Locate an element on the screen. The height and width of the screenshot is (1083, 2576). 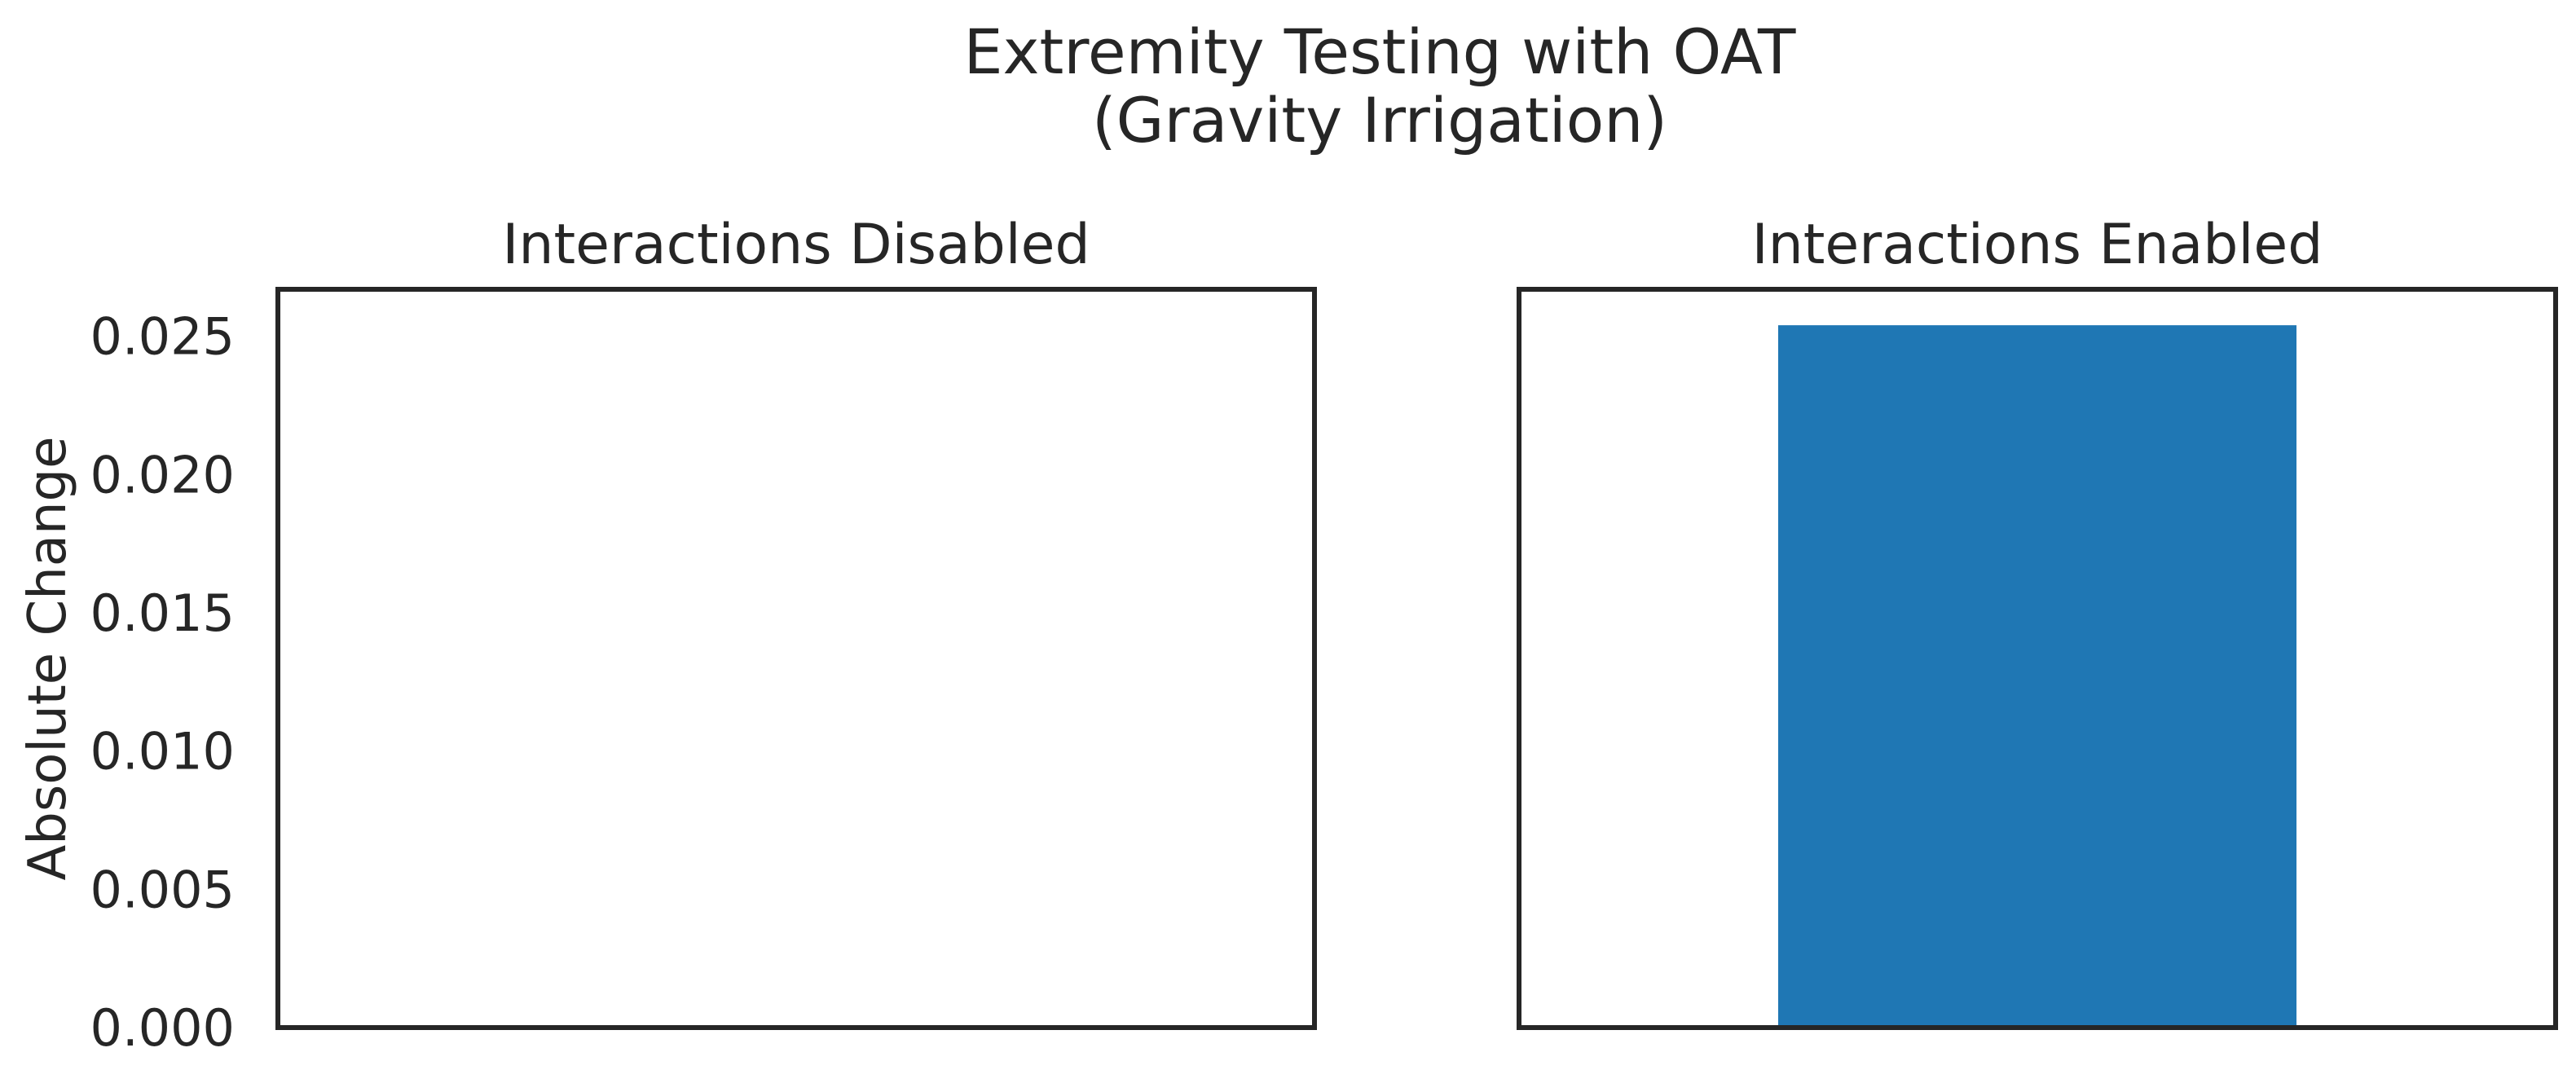
y-tick-label: 0.010 is located at coordinates (163, 751).